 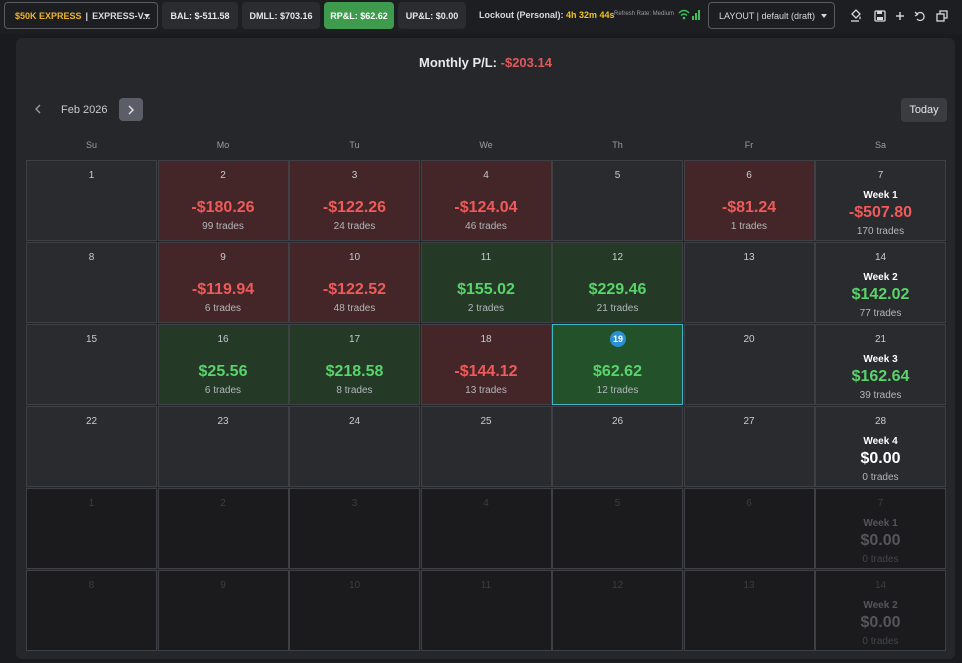 I want to click on lockout-time: 4h 32m 44s, so click(x=590, y=15).